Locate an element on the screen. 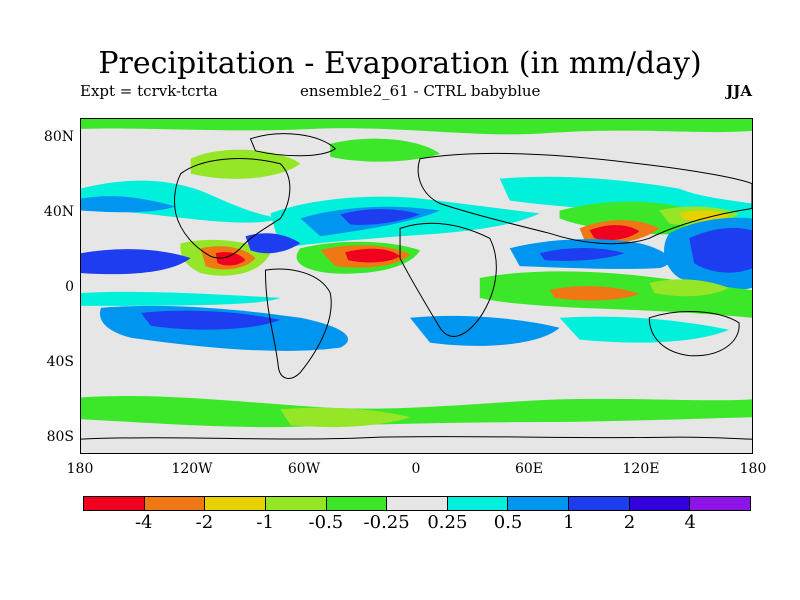 The image size is (800, 600). colorbar-label: -0.25 is located at coordinates (386, 522).